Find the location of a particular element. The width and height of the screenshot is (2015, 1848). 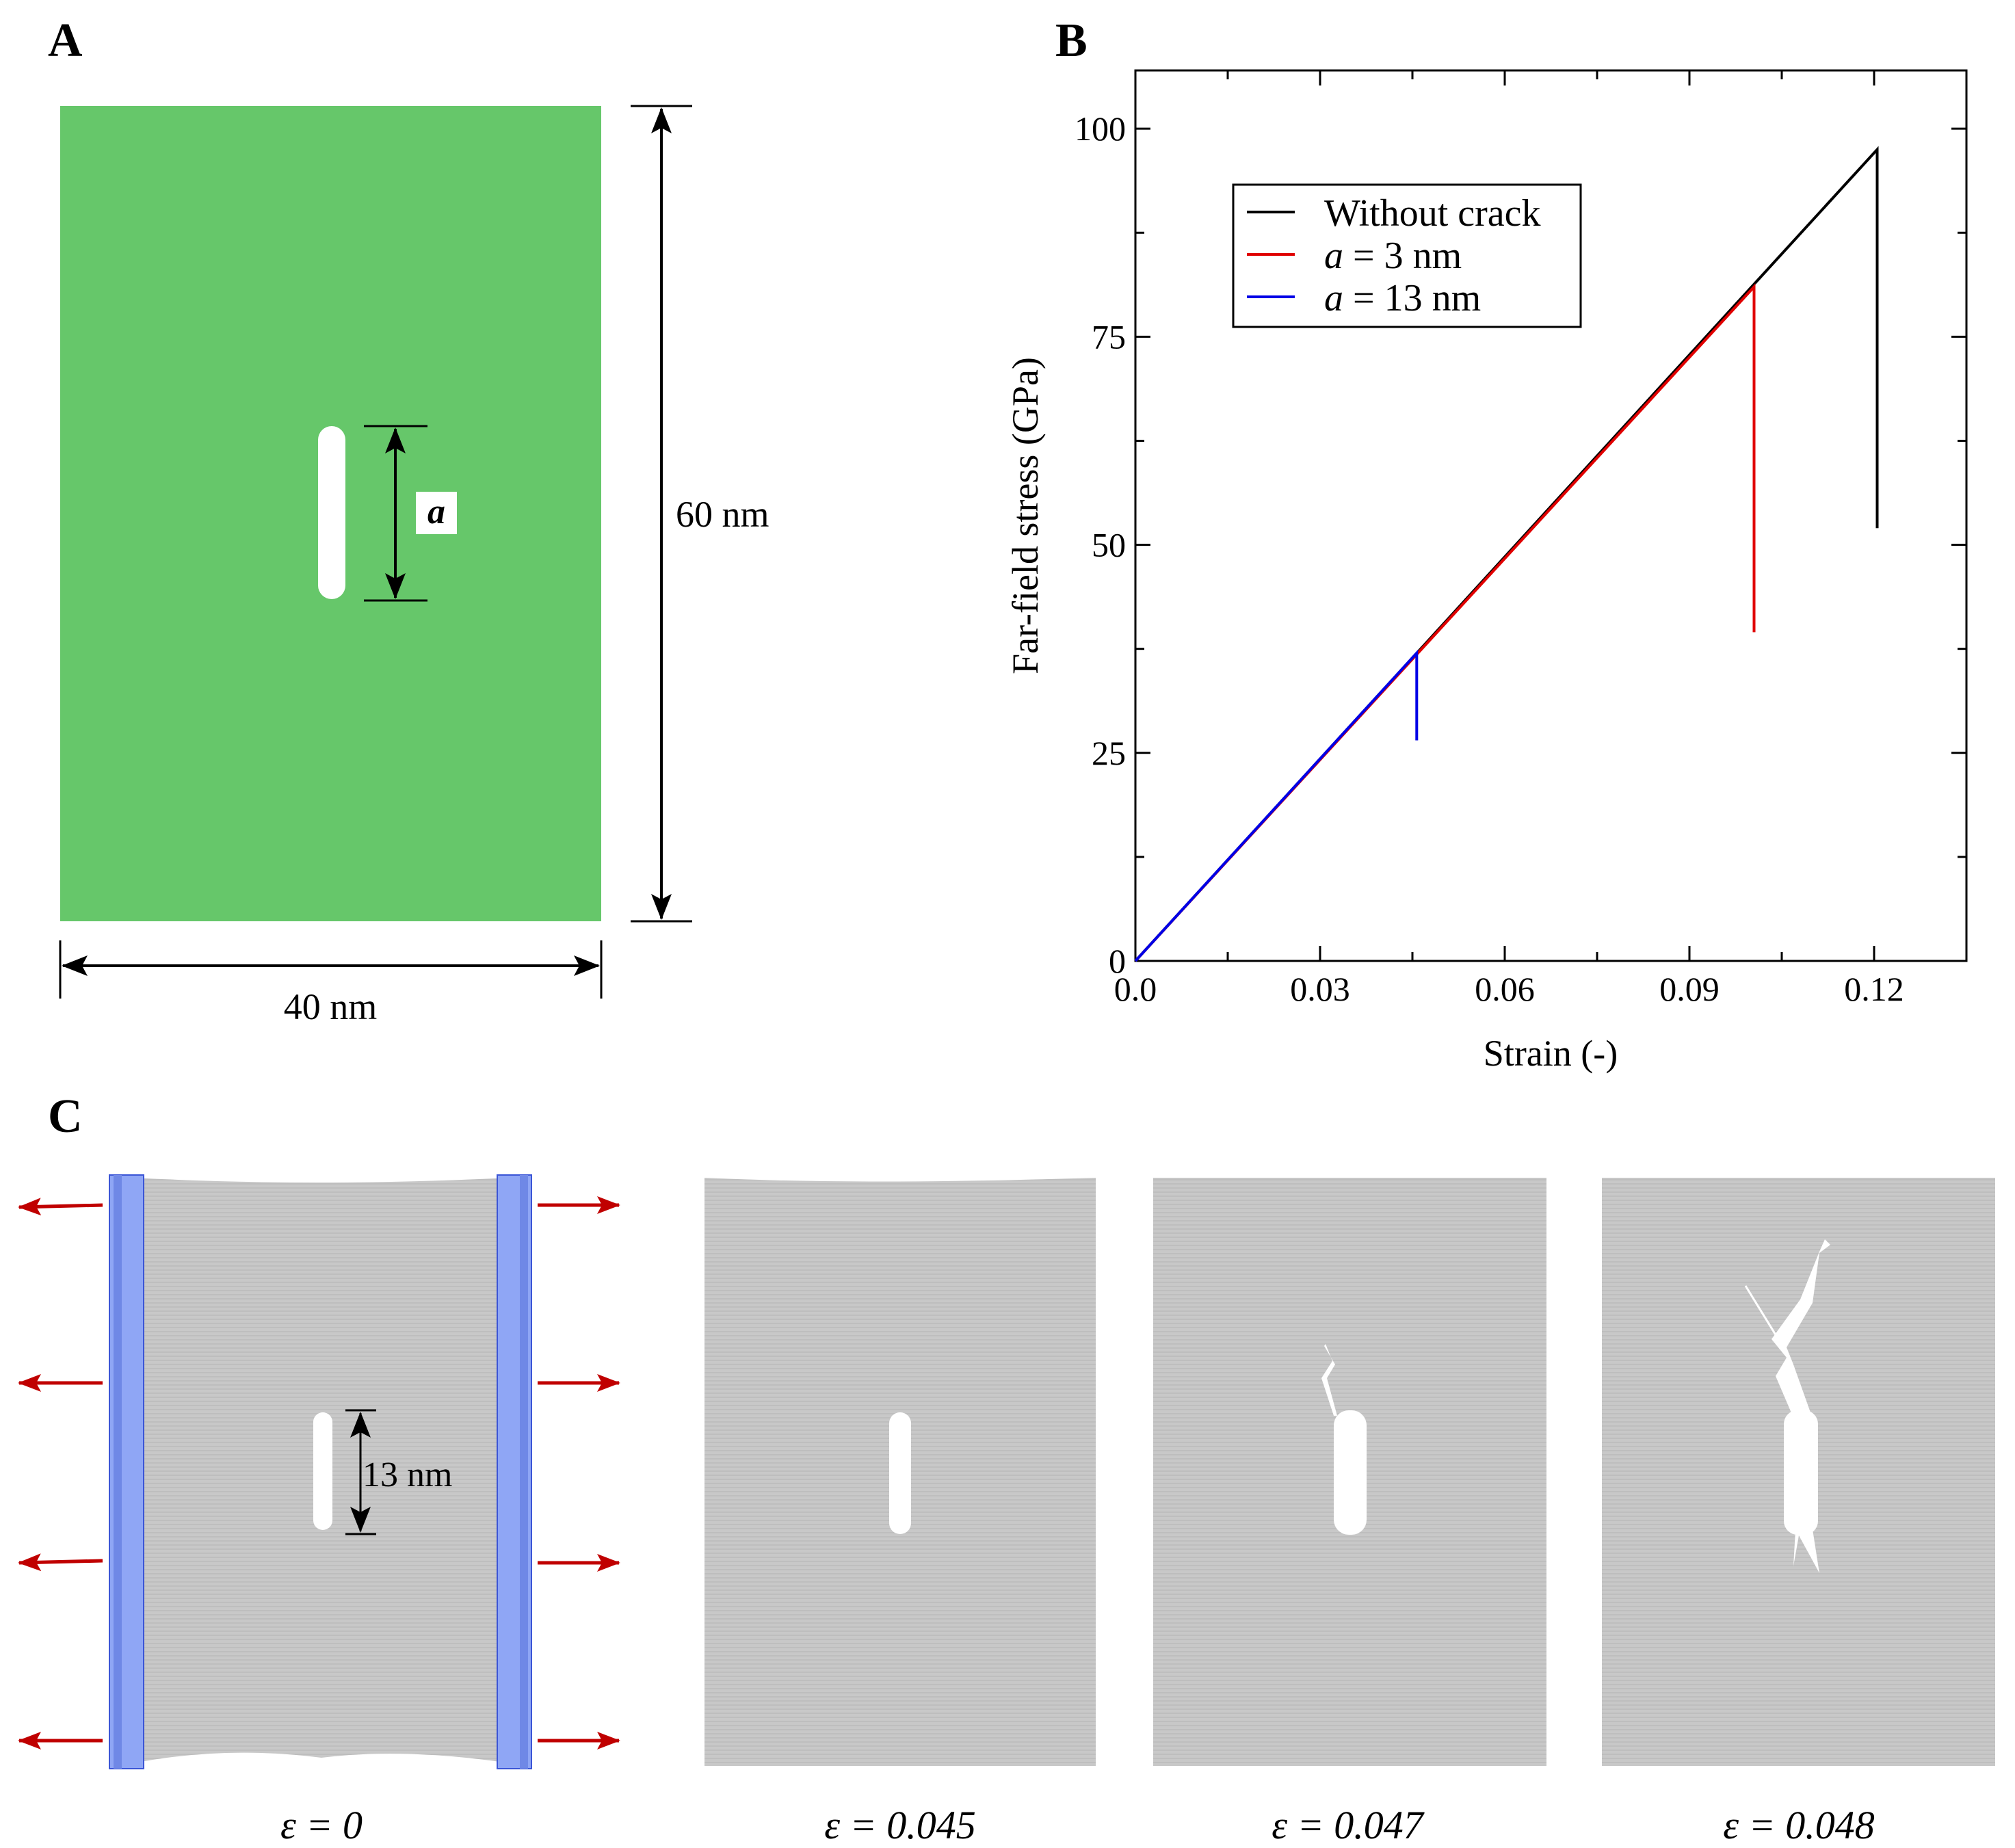

crack-label: a is located at coordinates (436, 511).